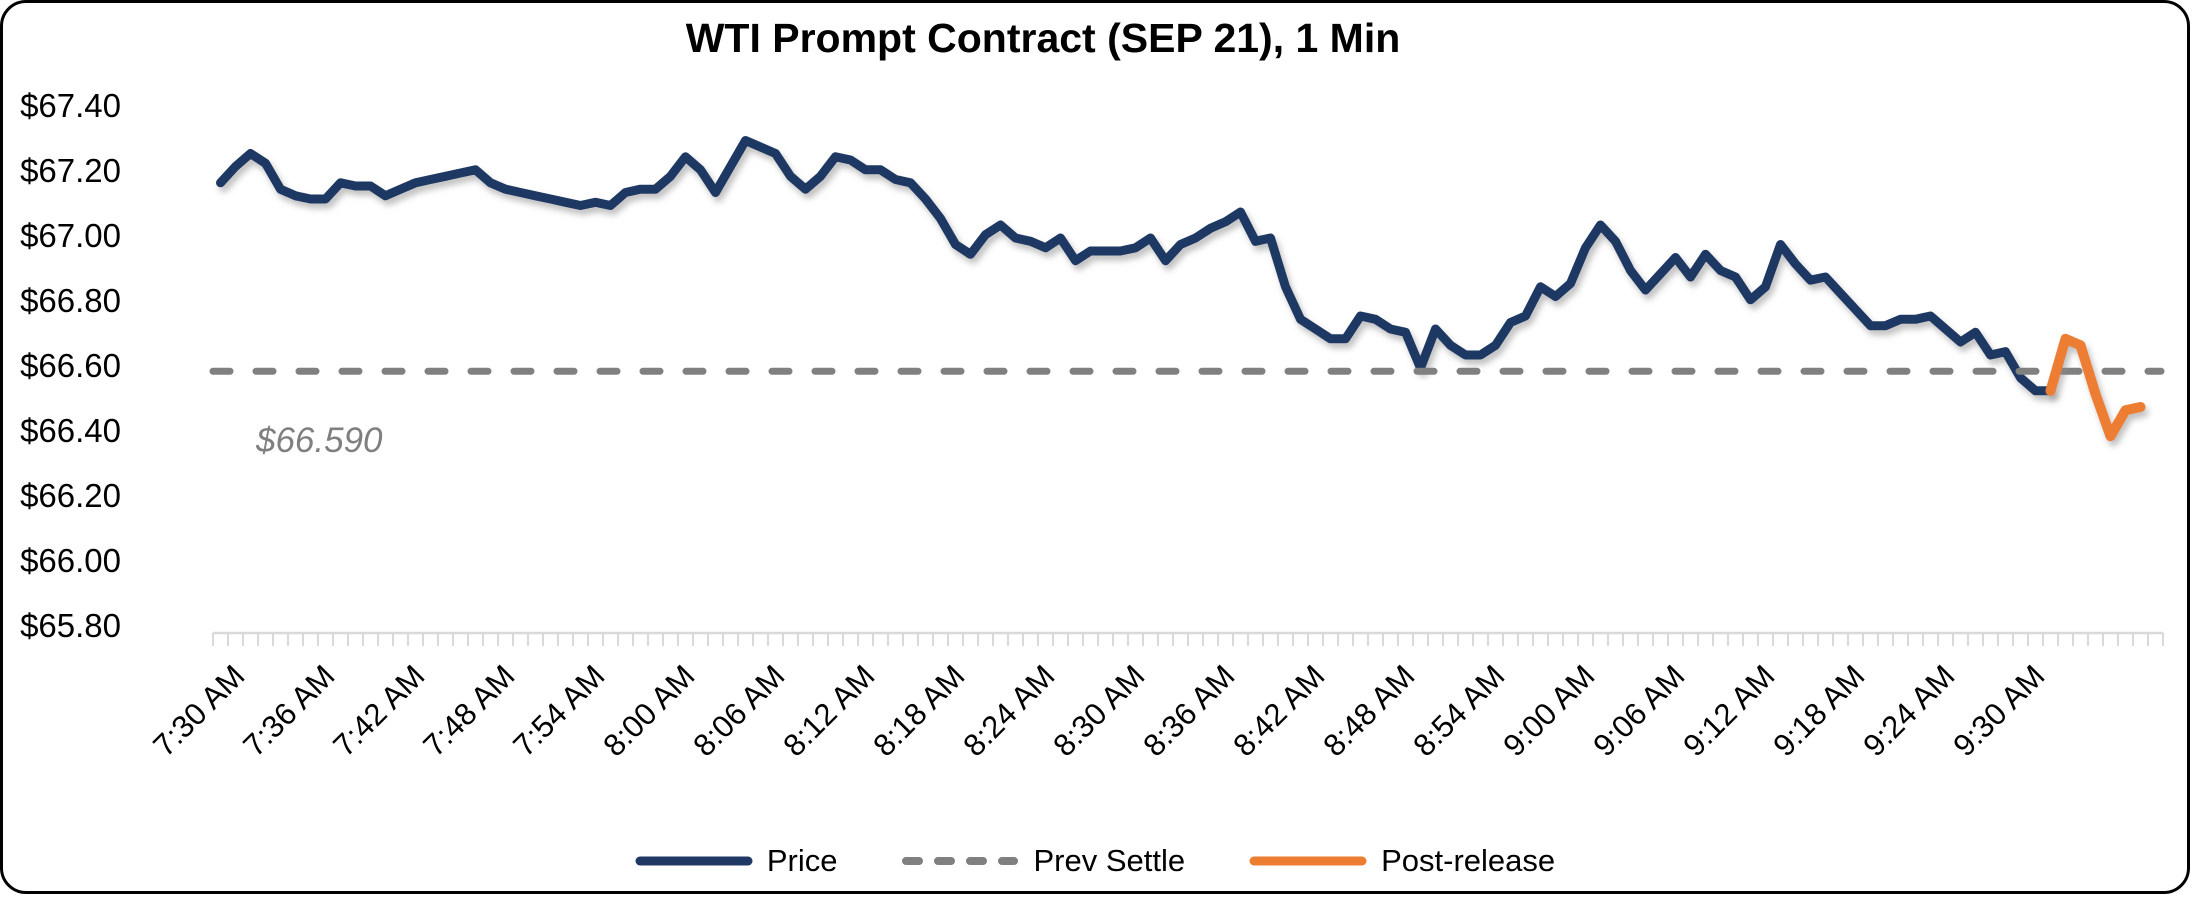 The image size is (2196, 900). I want to click on y-axis-tick-label: $66.60, so click(70, 365).